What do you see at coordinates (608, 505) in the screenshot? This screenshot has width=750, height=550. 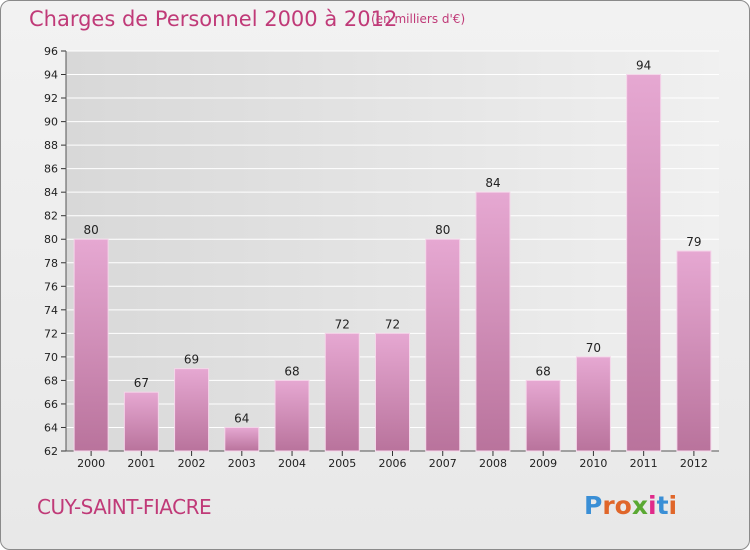 I see `logo-letter: r` at bounding box center [608, 505].